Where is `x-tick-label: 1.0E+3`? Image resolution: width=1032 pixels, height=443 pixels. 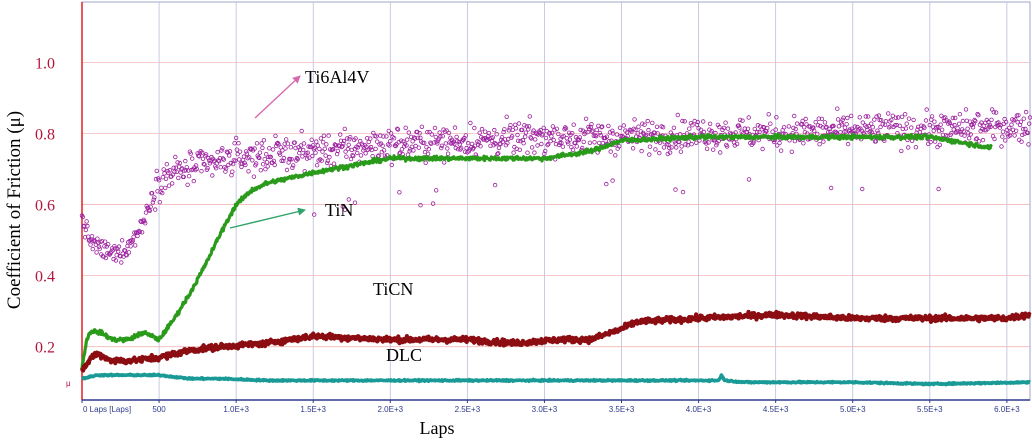 x-tick-label: 1.0E+3 is located at coordinates (236, 409).